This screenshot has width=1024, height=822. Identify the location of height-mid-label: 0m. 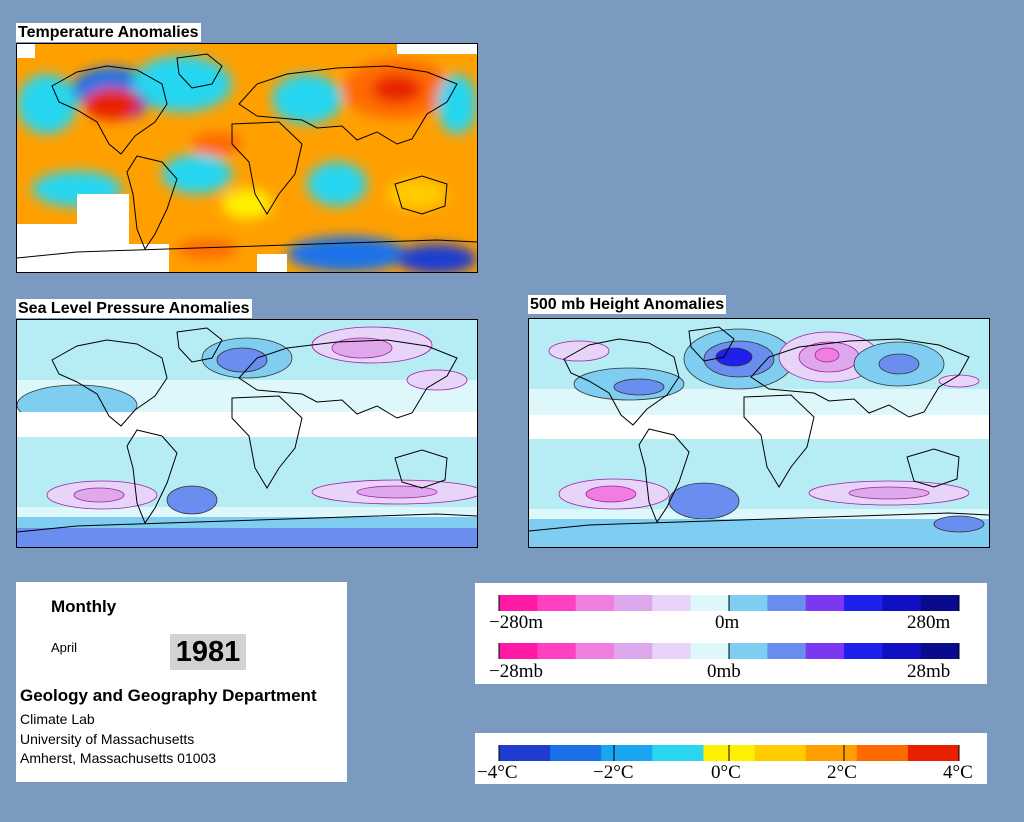
(727, 622).